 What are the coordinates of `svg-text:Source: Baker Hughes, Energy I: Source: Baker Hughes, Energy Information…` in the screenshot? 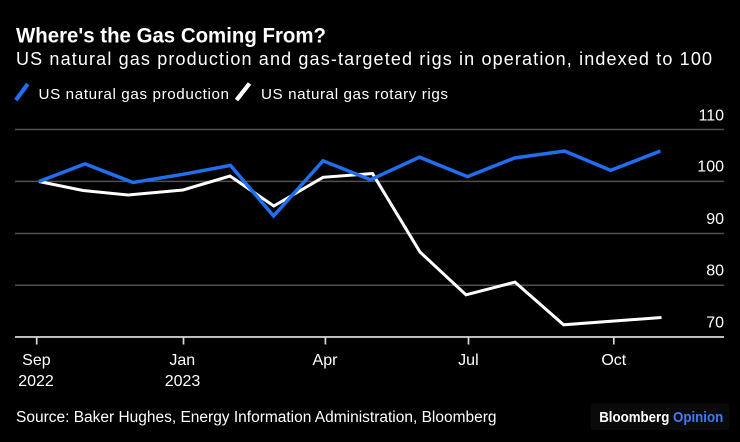 It's located at (256, 417).